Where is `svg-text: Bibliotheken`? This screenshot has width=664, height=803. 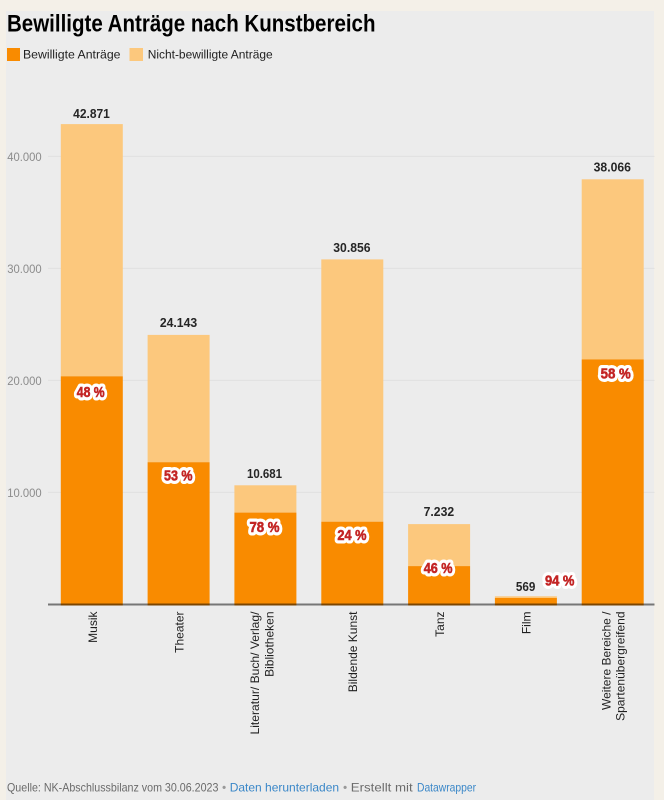
svg-text: Bibliotheken is located at coordinates (269, 644).